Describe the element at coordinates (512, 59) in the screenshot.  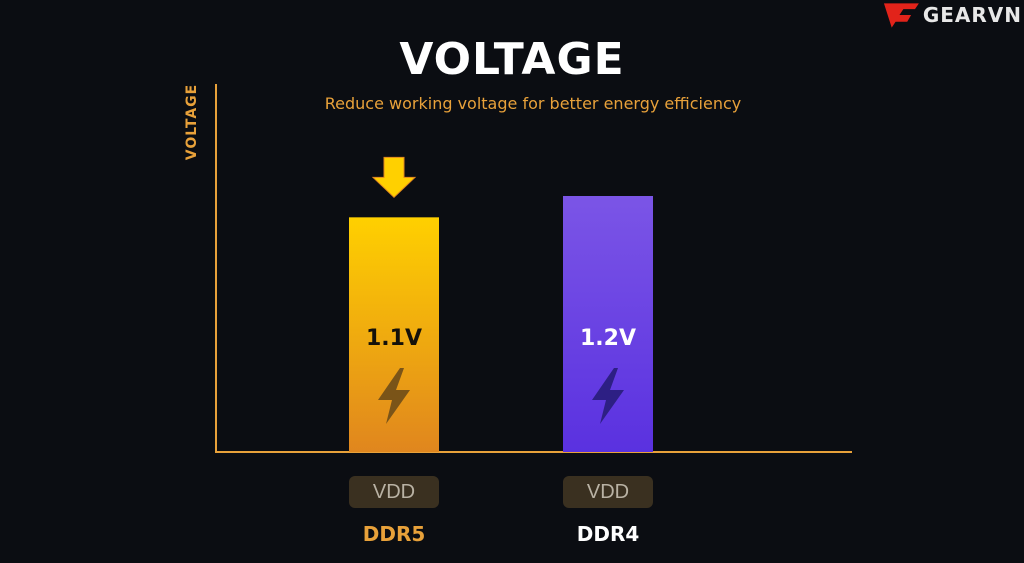
I see `chart-title: VOLTAGE` at that location.